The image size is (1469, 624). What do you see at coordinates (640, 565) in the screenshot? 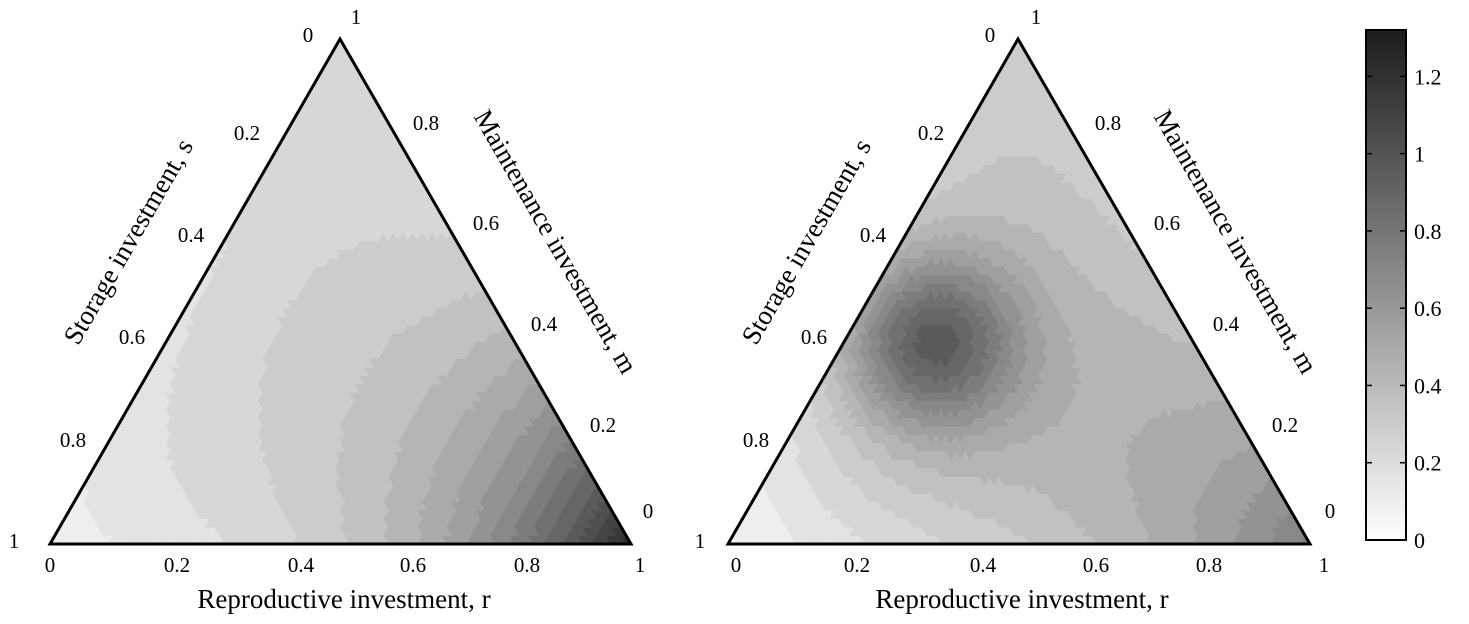
I see `bottom-tick-label: 1` at bounding box center [640, 565].